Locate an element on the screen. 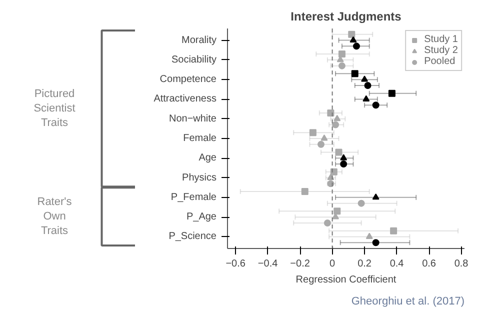 The height and width of the screenshot is (320, 480). x-axis-title: Regression Coefficient is located at coordinates (346, 280).